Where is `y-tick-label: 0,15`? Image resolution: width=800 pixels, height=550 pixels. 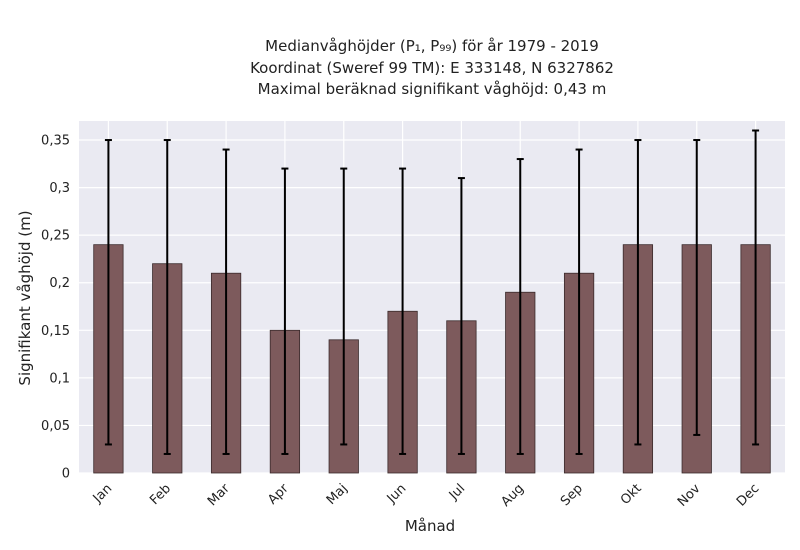 y-tick-label: 0,15 is located at coordinates (55, 331).